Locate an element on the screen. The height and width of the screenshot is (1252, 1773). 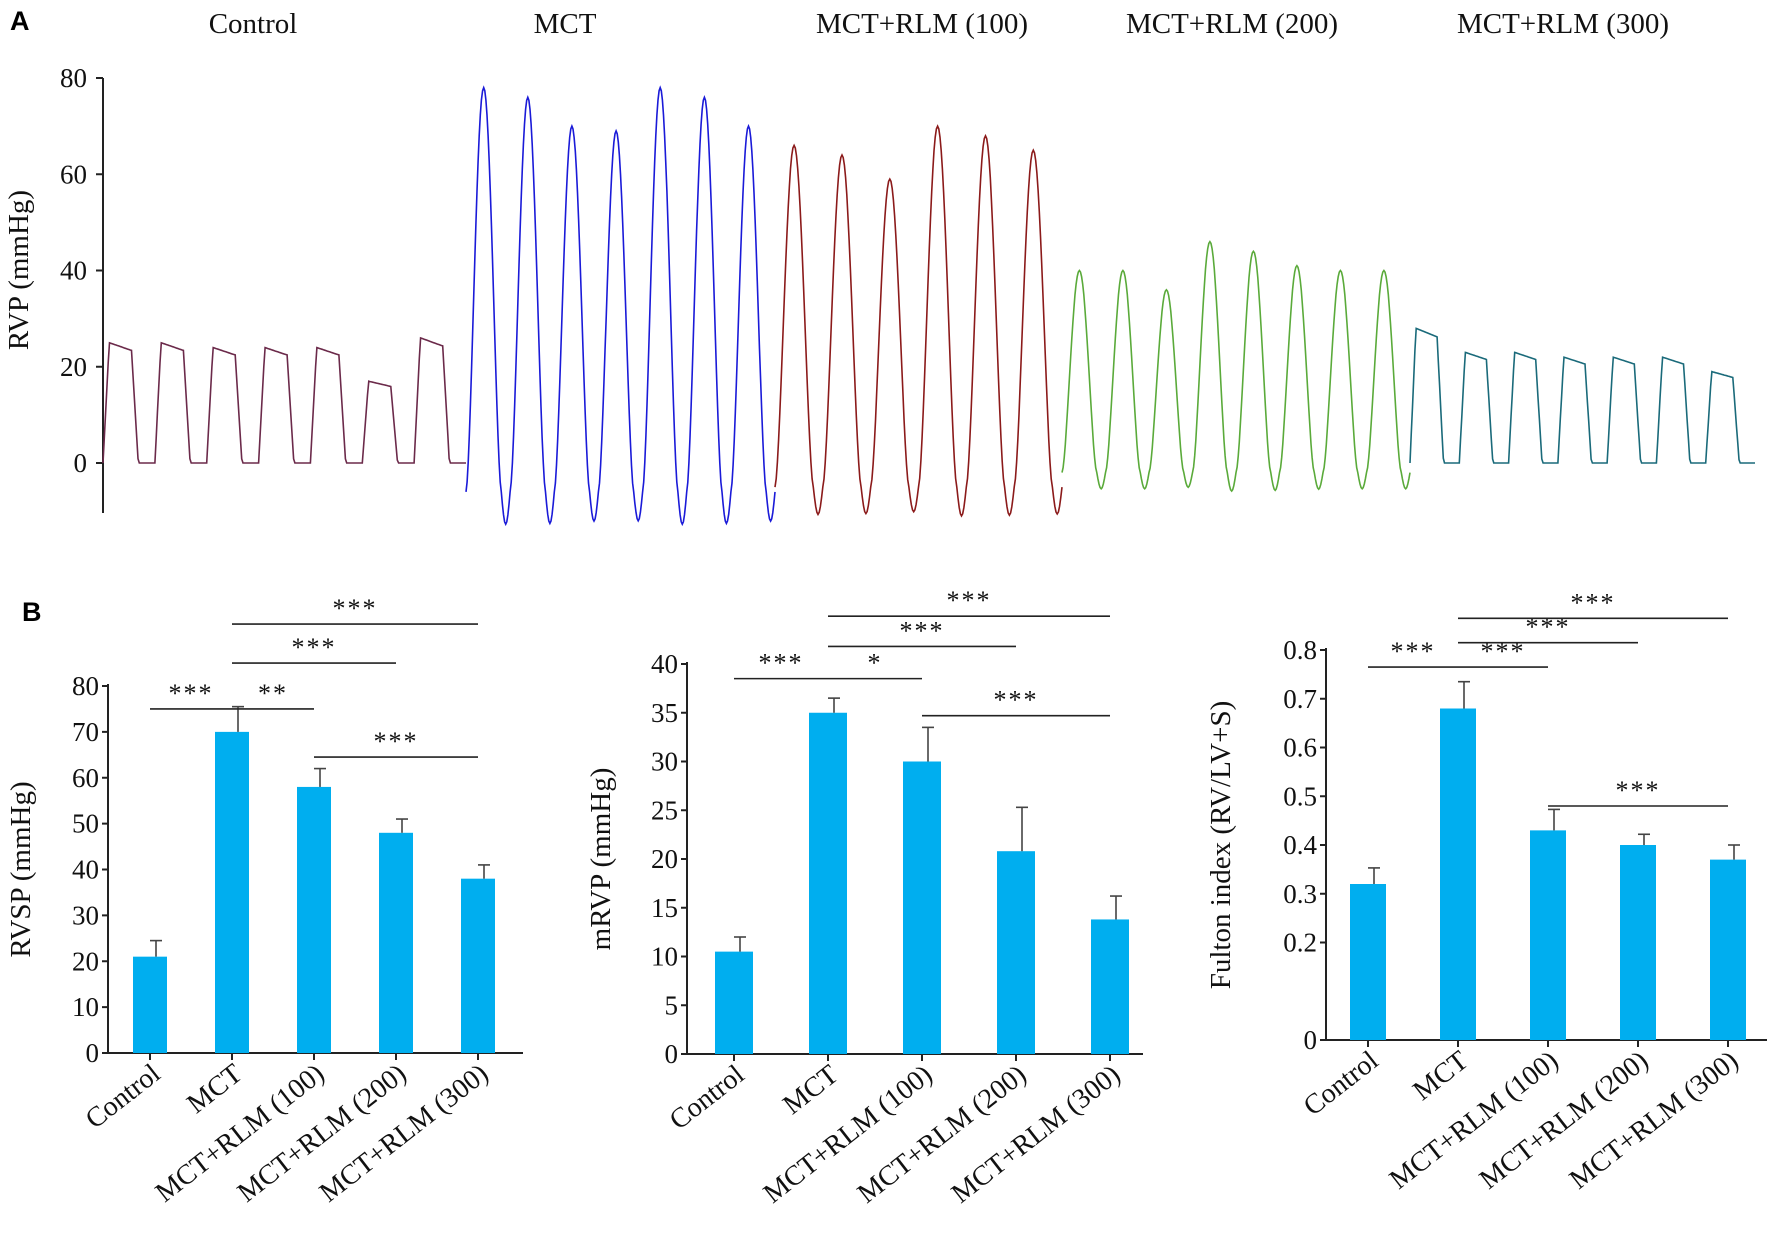
fulton-y-tick-label: 0 is located at coordinates (1311, 1040).